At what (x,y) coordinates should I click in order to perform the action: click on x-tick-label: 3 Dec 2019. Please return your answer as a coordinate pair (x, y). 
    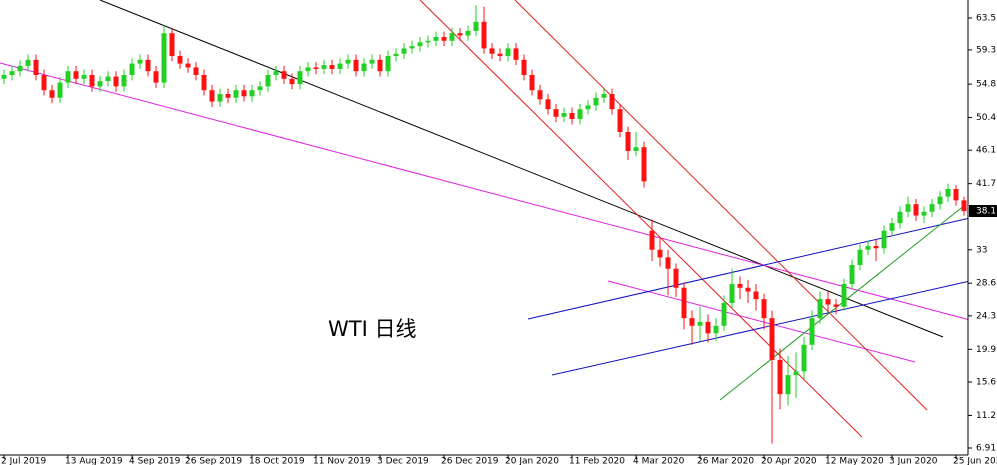
    Looking at the image, I should click on (403, 461).